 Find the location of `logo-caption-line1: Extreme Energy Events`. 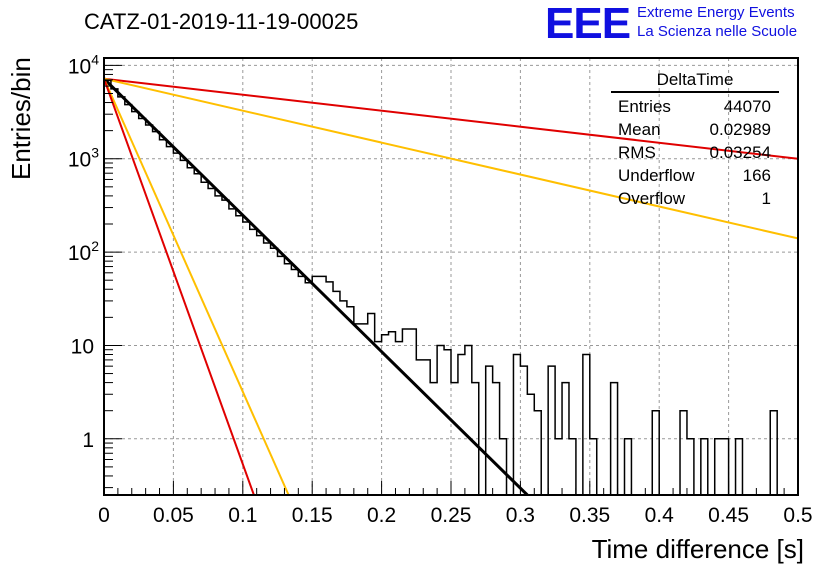

logo-caption-line1: Extreme Energy Events is located at coordinates (716, 12).